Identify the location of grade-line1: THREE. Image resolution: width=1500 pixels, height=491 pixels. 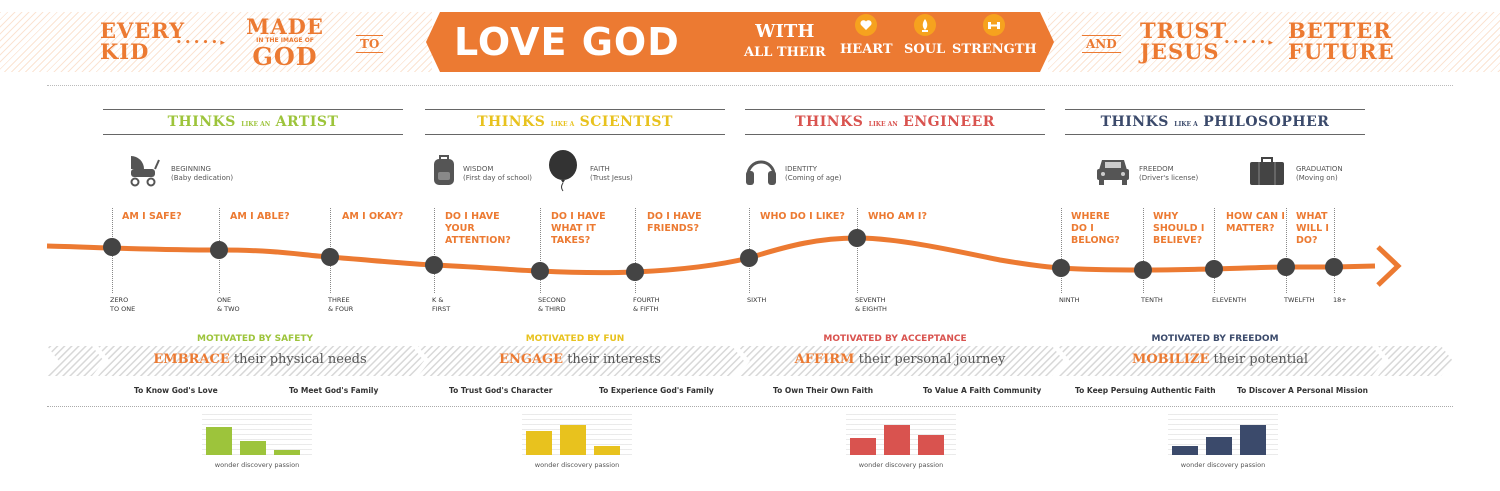
(339, 300).